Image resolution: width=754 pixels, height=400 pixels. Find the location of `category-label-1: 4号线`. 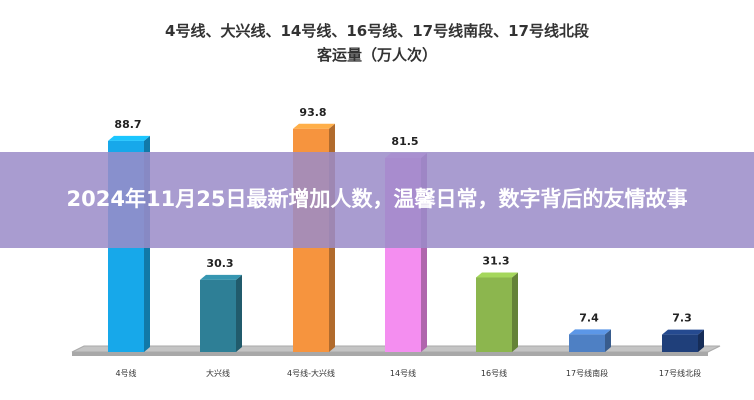

category-label-1: 4号线 is located at coordinates (125, 373).